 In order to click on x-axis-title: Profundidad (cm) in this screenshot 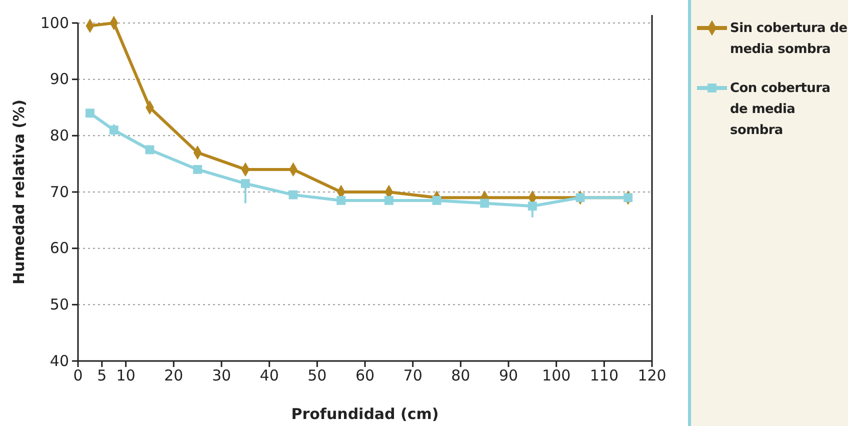, I will do `click(365, 414)`.